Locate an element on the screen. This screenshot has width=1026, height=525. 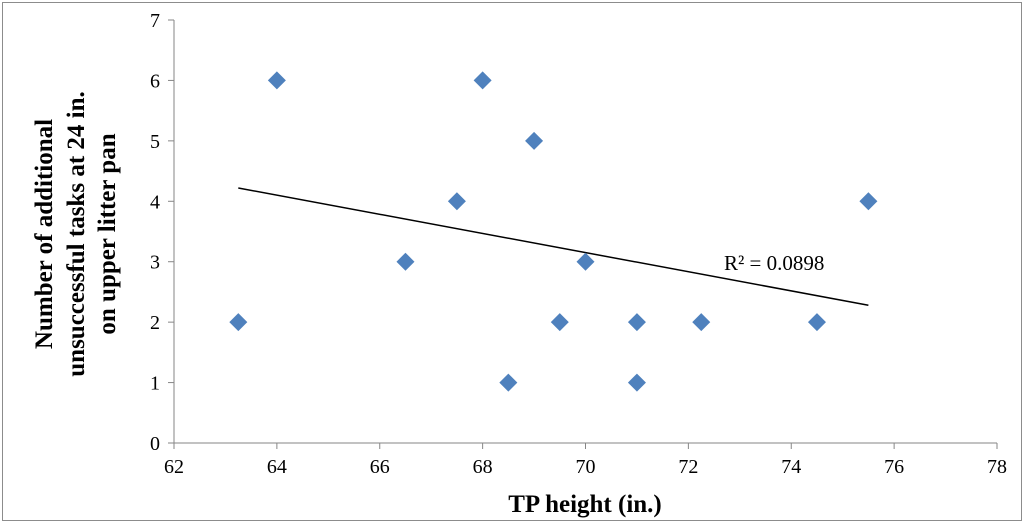
trendline is located at coordinates (553, 246).